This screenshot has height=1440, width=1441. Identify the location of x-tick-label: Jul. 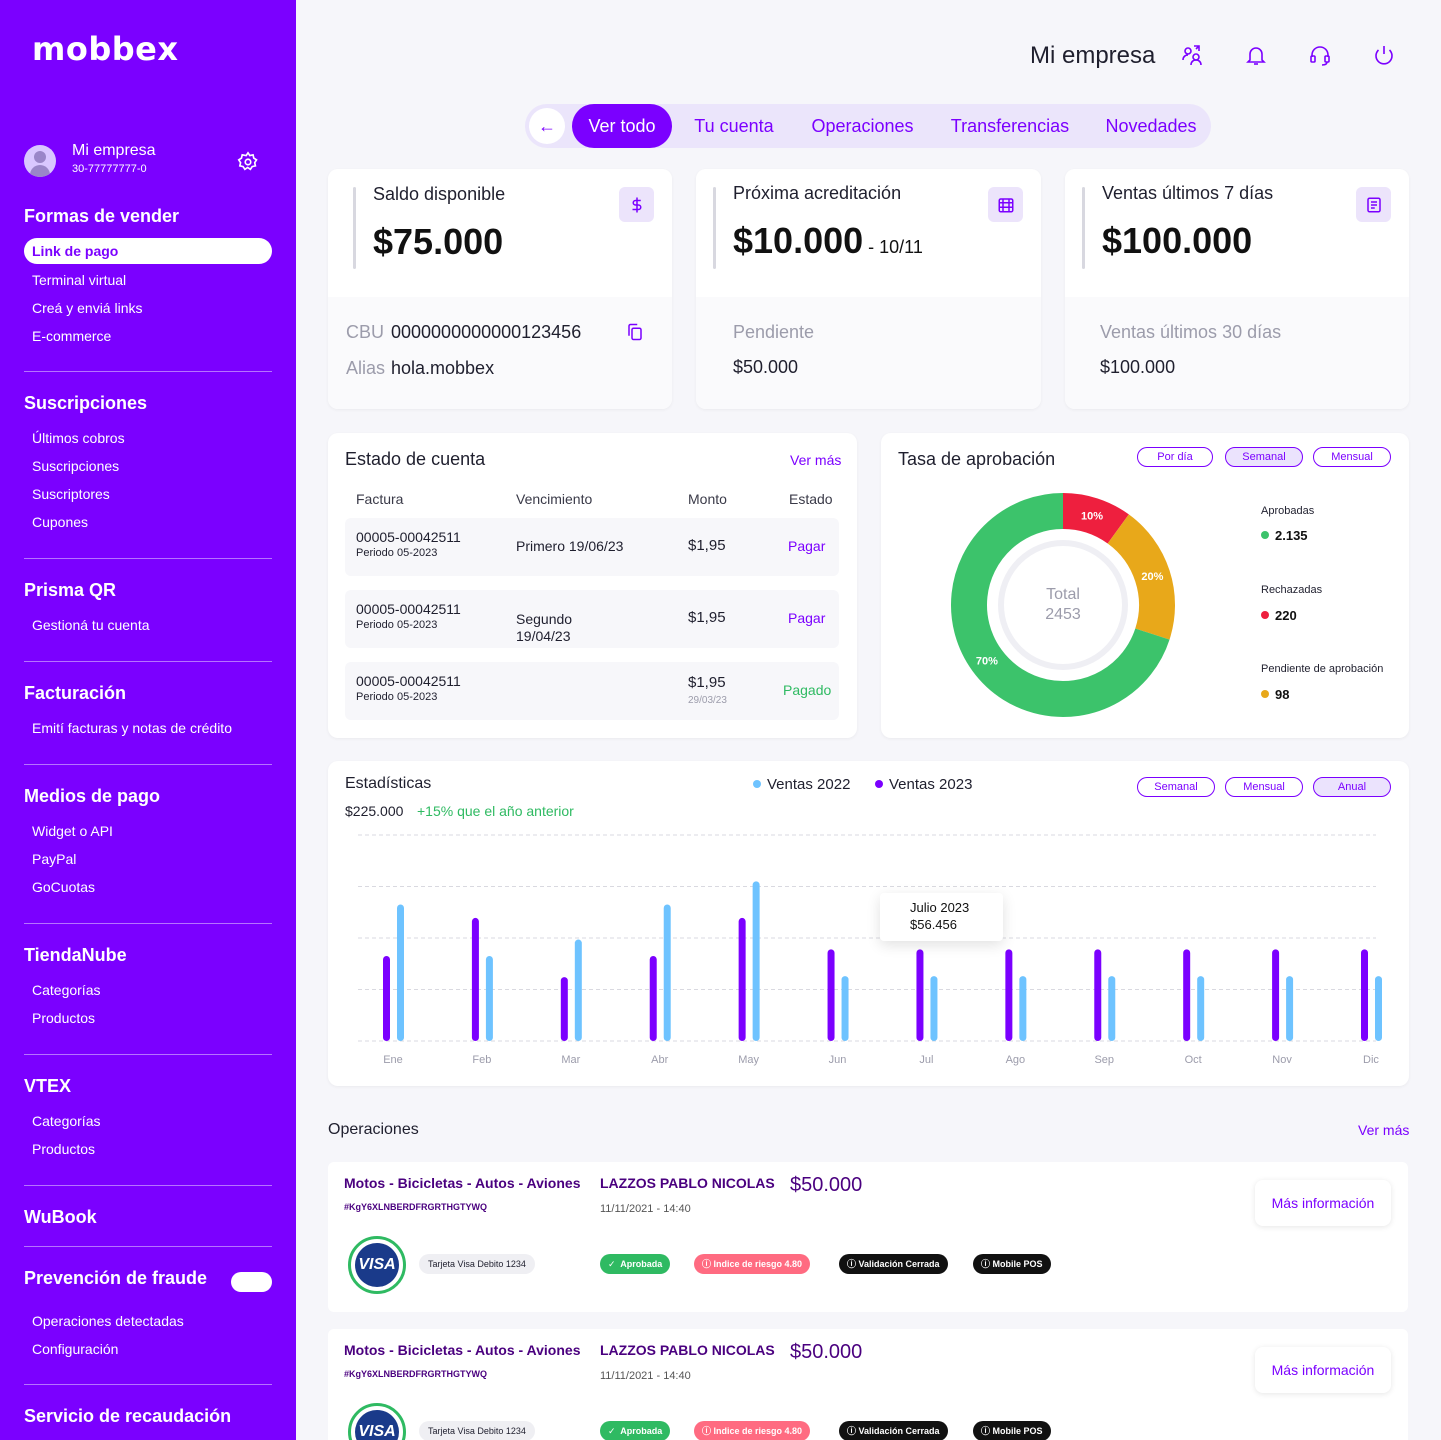
(926, 1060).